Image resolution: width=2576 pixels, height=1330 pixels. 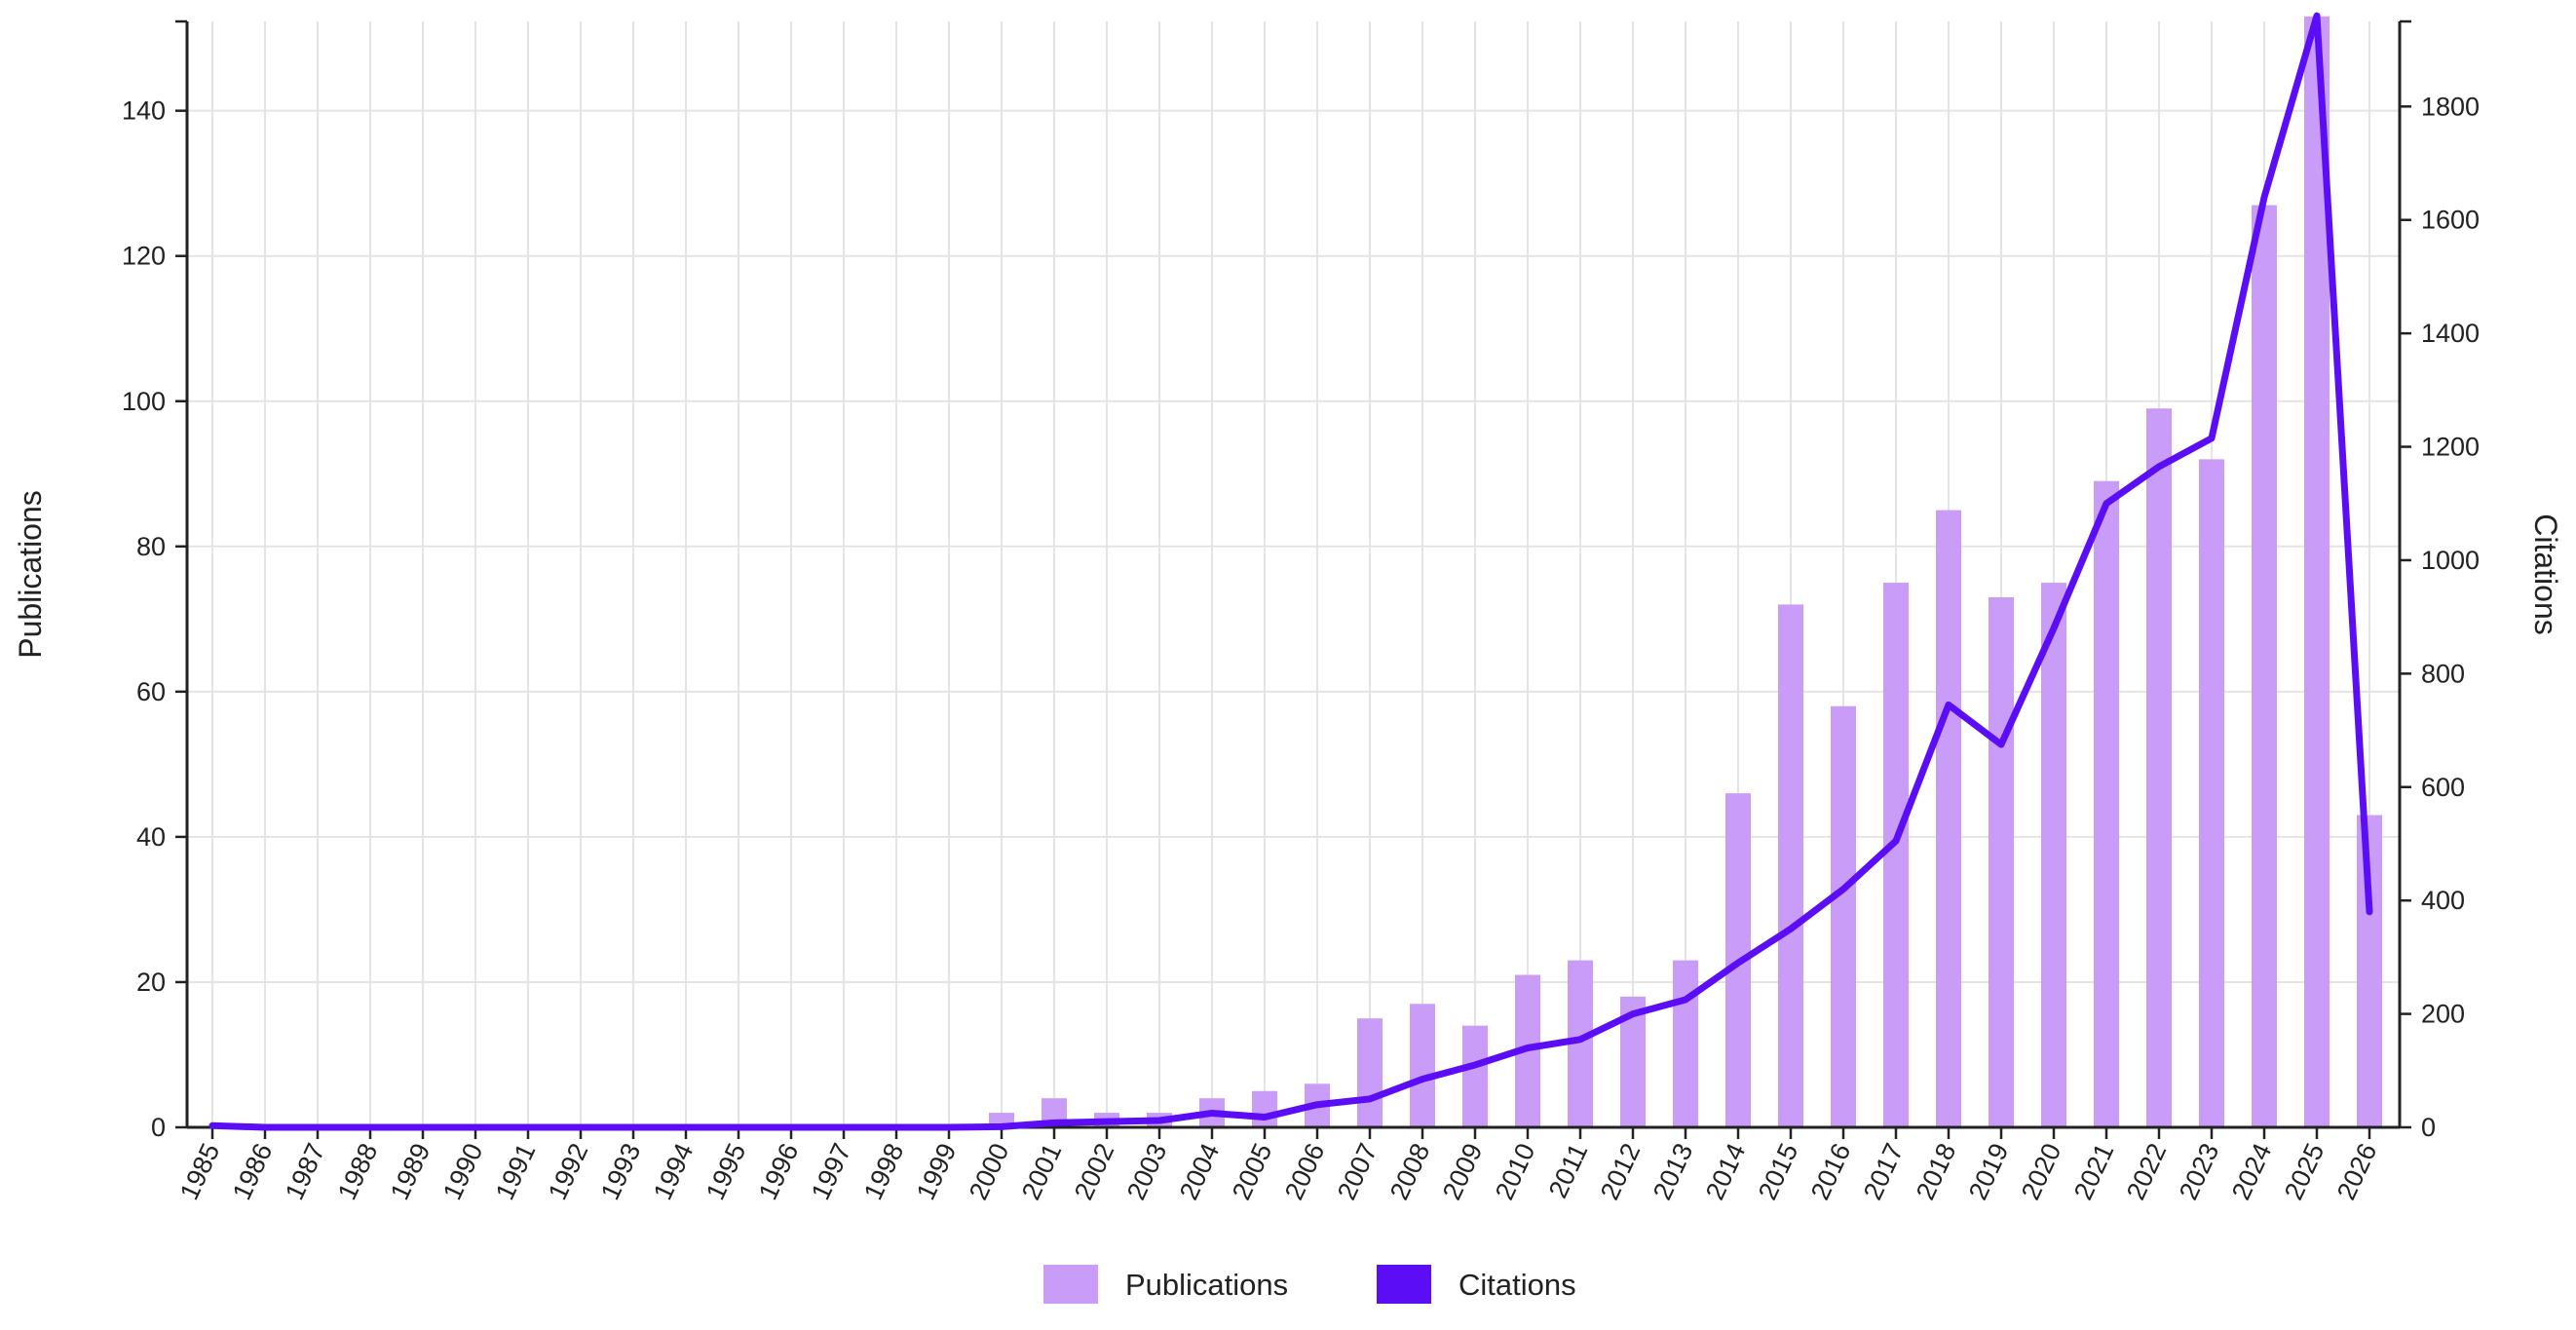 What do you see at coordinates (1673, 1171) in the screenshot?
I see `x-tick-label: 2013` at bounding box center [1673, 1171].